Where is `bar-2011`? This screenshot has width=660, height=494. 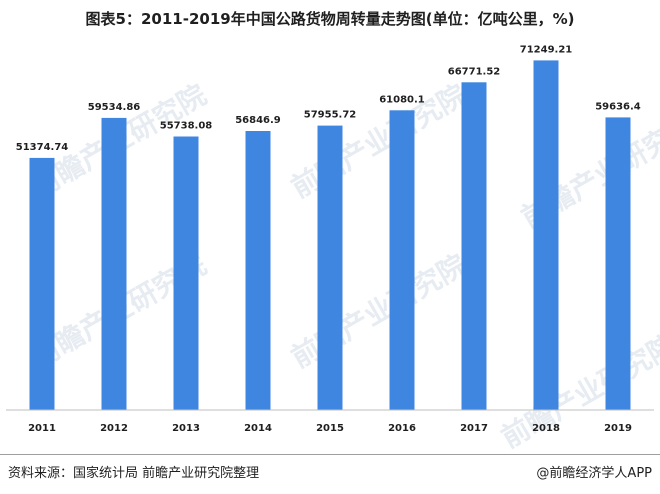
bar-2011 is located at coordinates (42, 283).